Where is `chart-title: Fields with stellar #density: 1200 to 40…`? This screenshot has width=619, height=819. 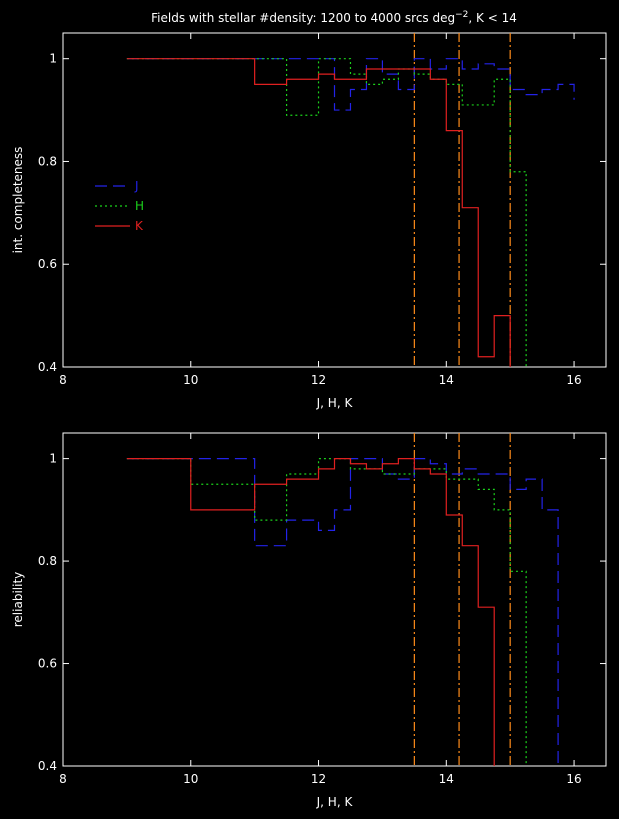
chart-title: Fields with stellar #density: 1200 to 40… is located at coordinates (334, 17).